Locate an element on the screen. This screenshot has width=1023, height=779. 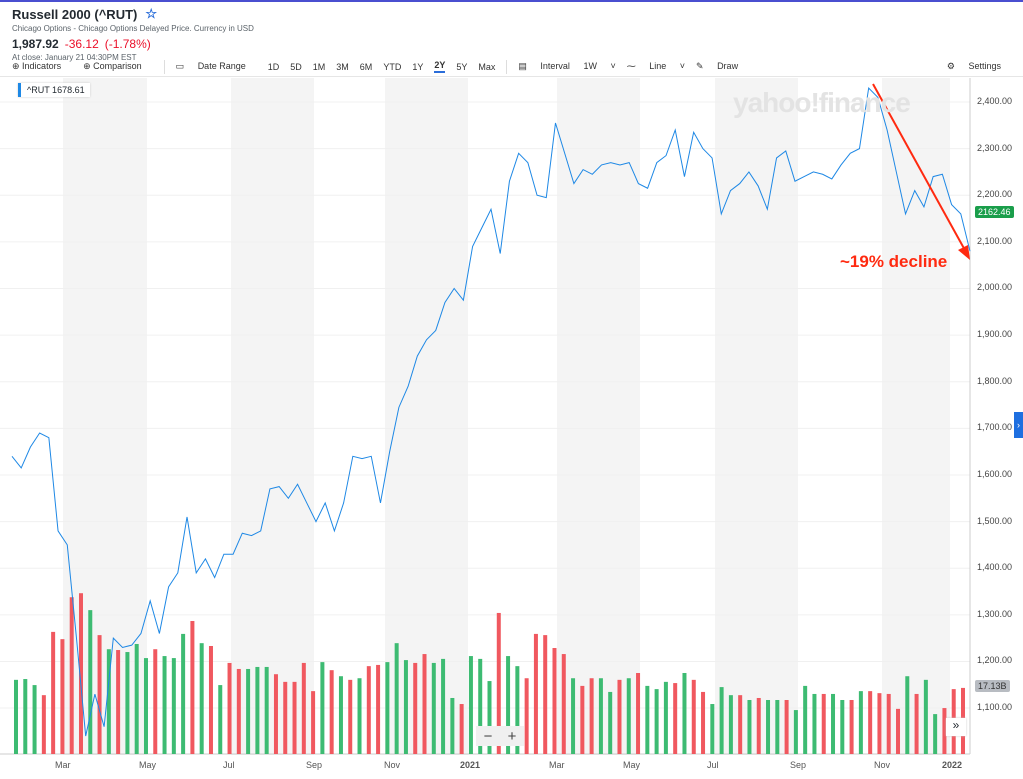
price-change-pct: (-1.78%) is located at coordinates (127, 44).